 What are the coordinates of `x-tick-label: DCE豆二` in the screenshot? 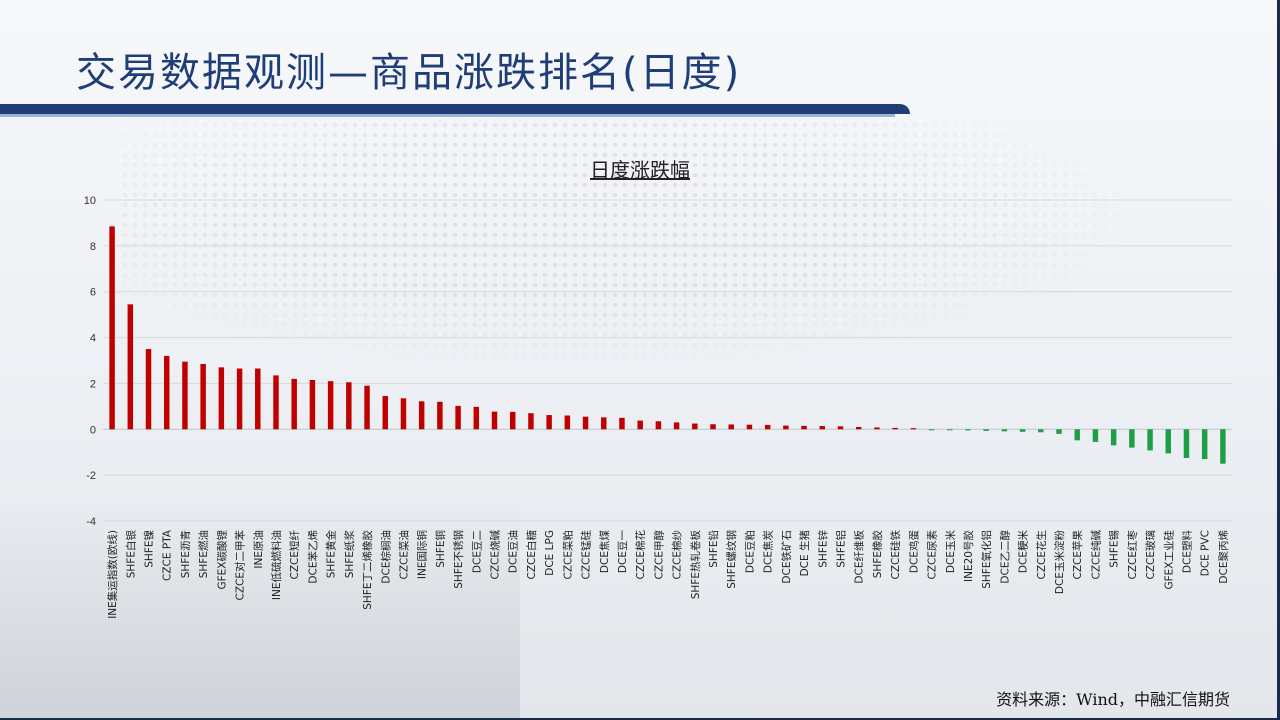 It's located at (477, 551).